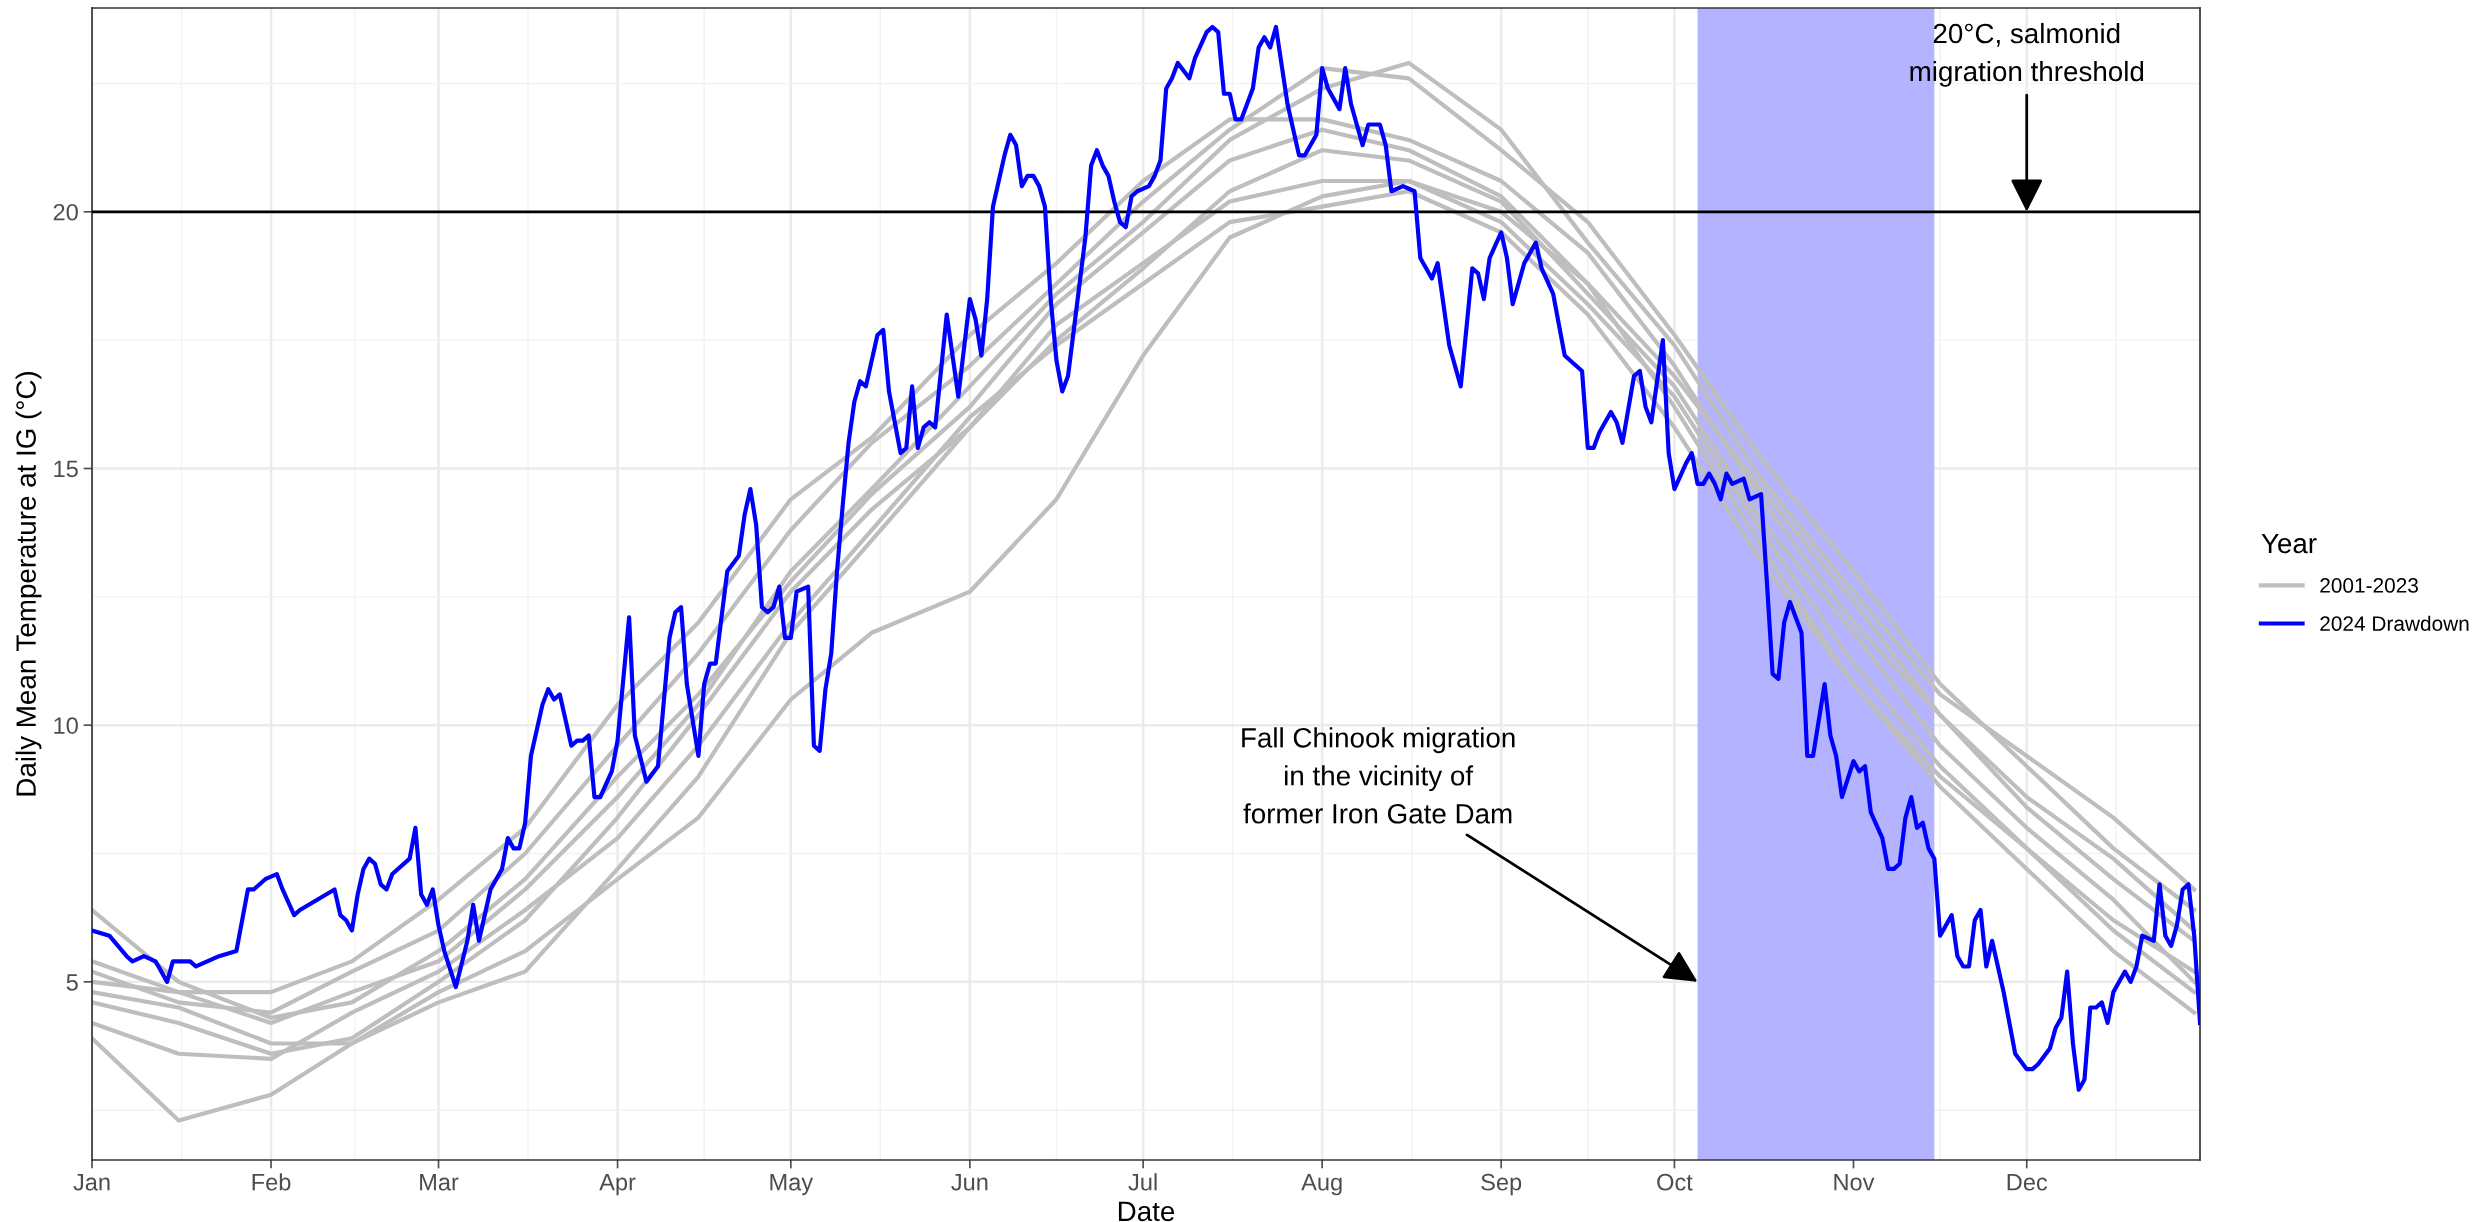 The width and height of the screenshot is (2491, 1222). What do you see at coordinates (1321, 1185) in the screenshot?
I see `x-tick-label: Aug` at bounding box center [1321, 1185].